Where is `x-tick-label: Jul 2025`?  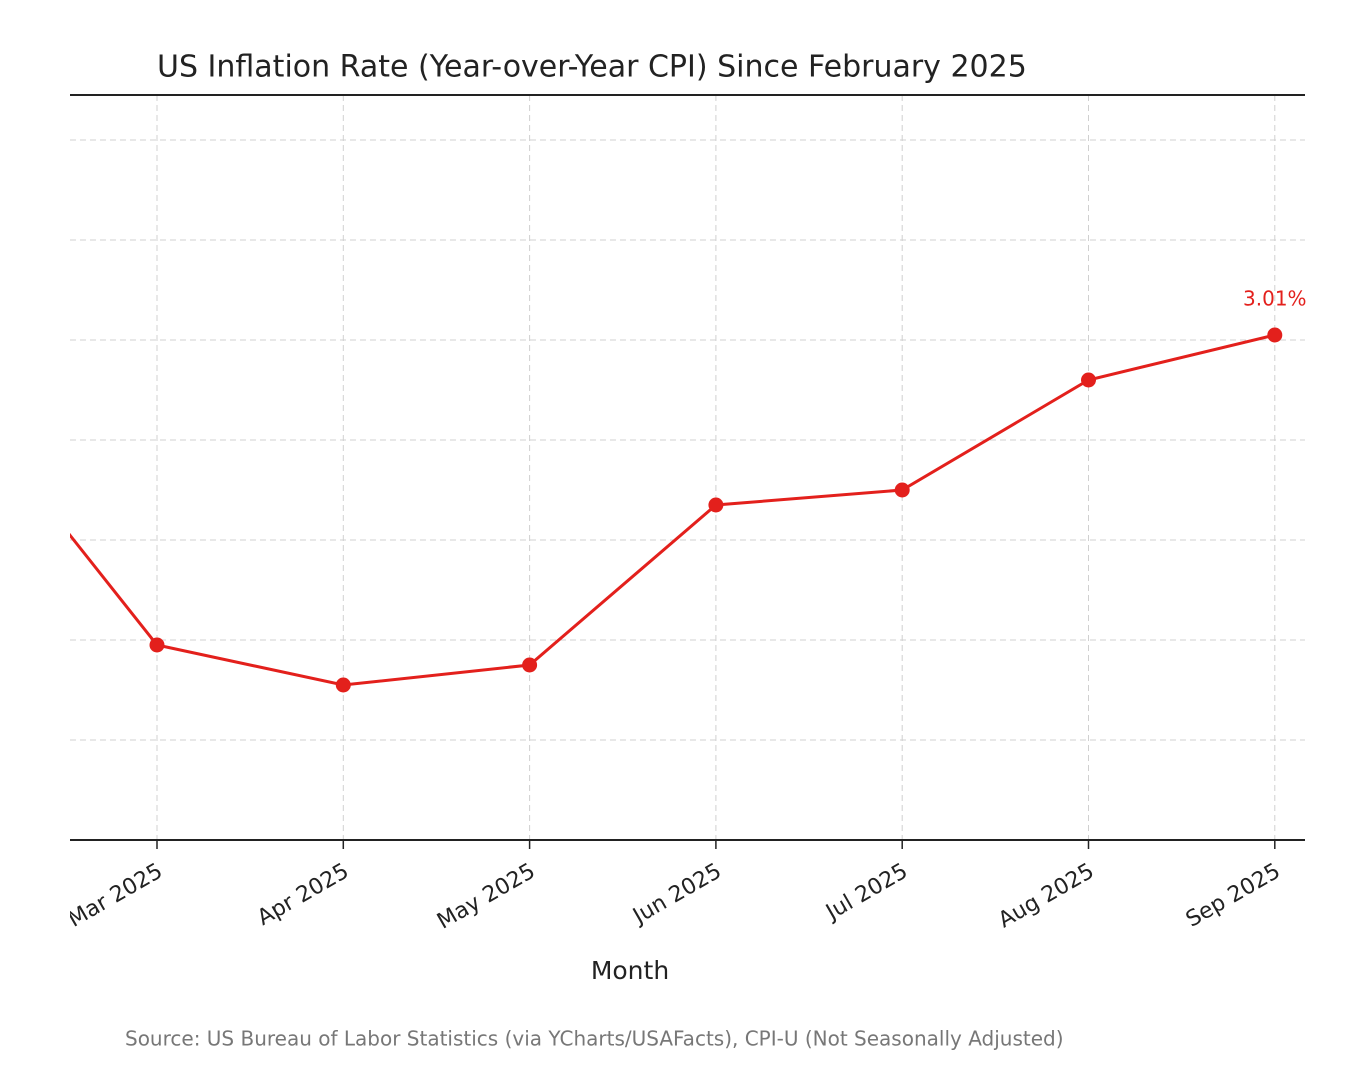 x-tick-label: Jul 2025 is located at coordinates (866, 892).